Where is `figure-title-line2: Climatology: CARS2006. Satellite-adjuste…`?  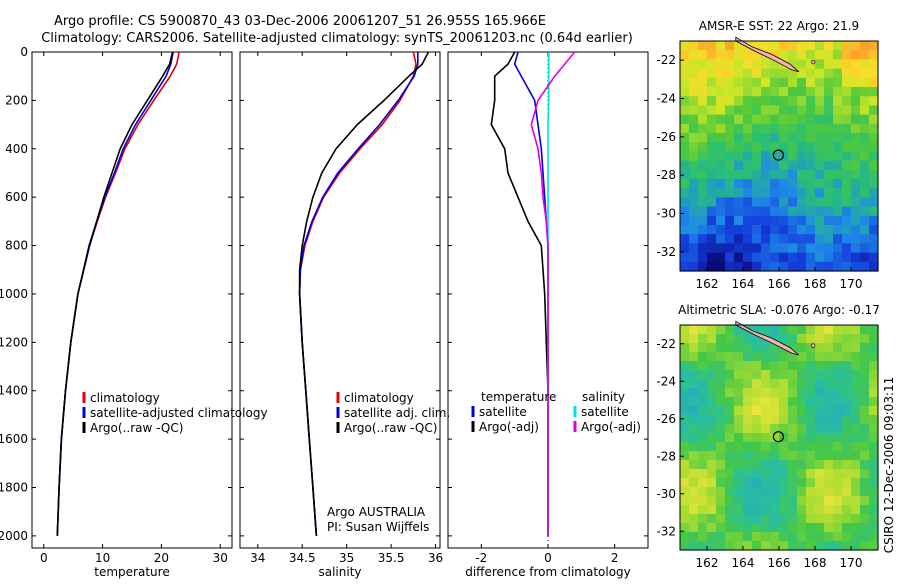
figure-title-line2: Climatology: CARS2006. Satellite-adjuste… is located at coordinates (337, 38).